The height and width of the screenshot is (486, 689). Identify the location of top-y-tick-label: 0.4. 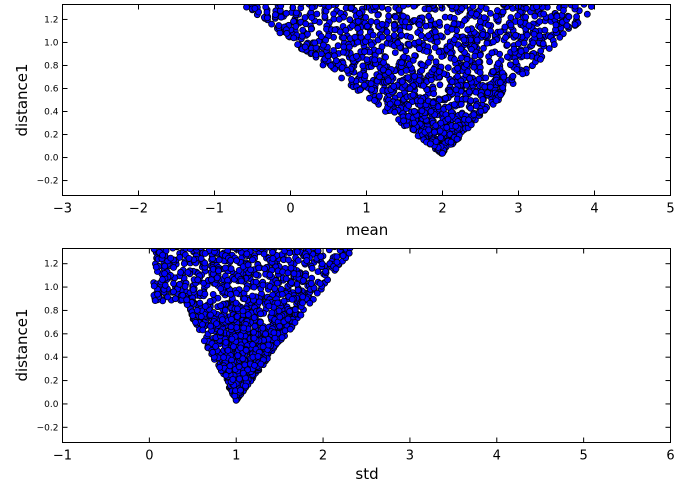
(51, 113).